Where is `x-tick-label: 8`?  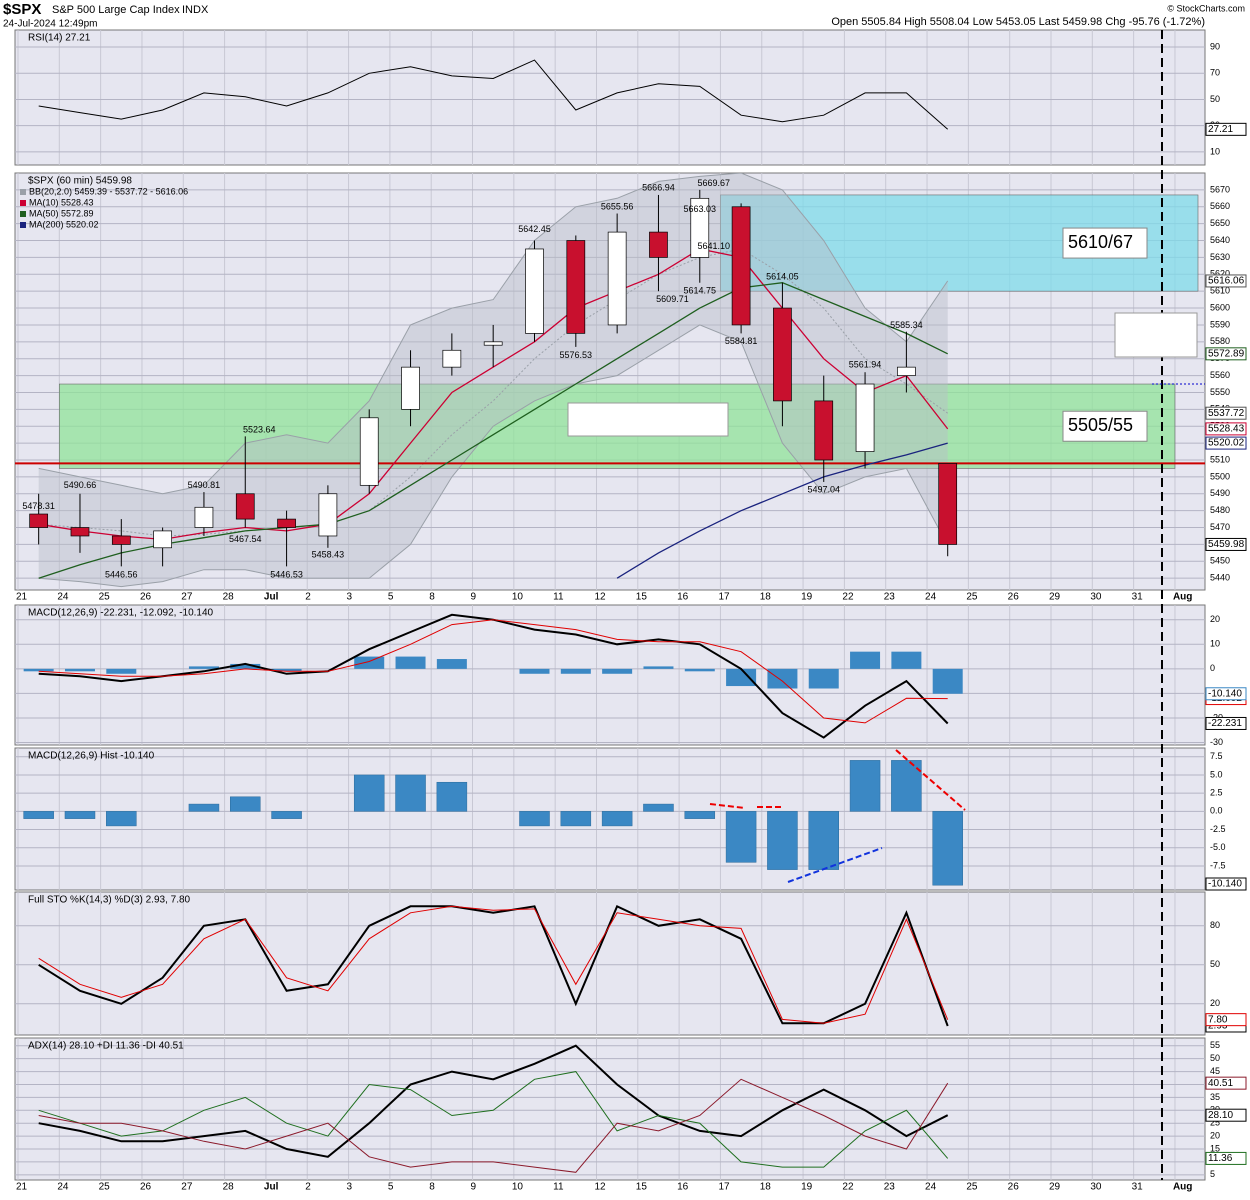 x-tick-label: 8 is located at coordinates (432, 1187).